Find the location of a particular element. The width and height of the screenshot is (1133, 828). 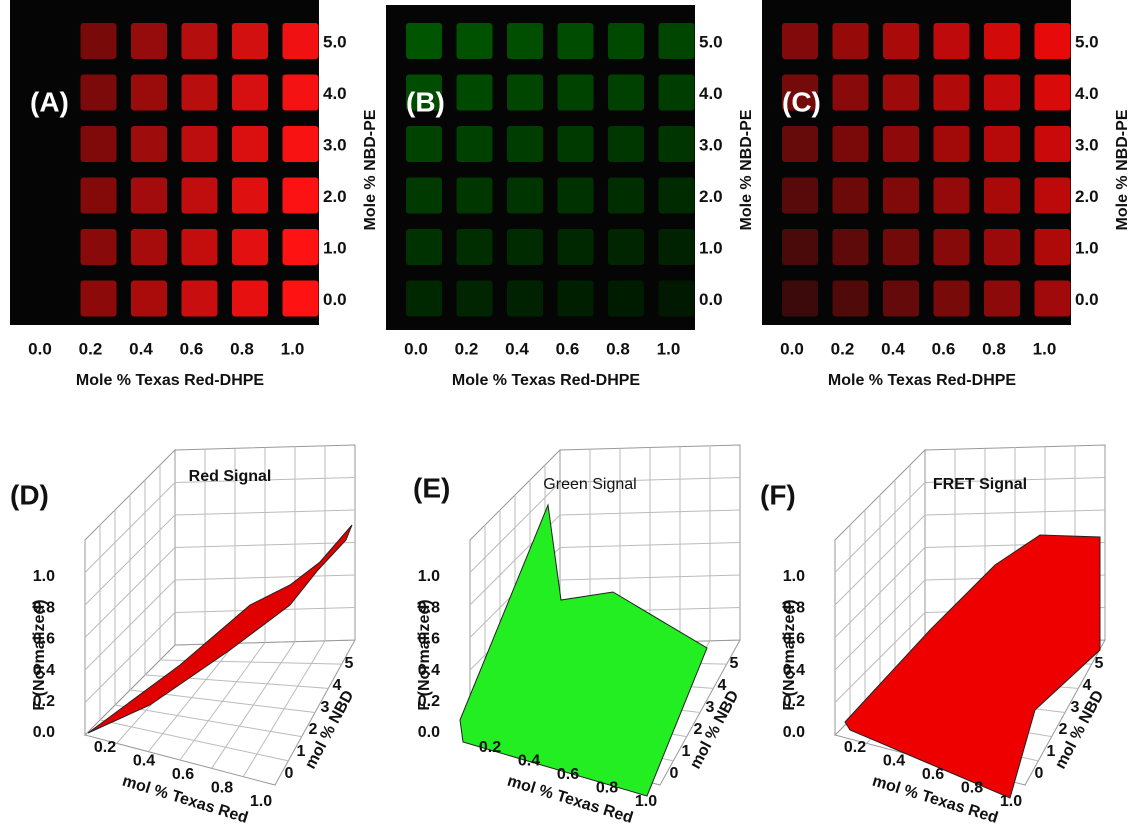

panel-label: (B) is located at coordinates (425, 101).